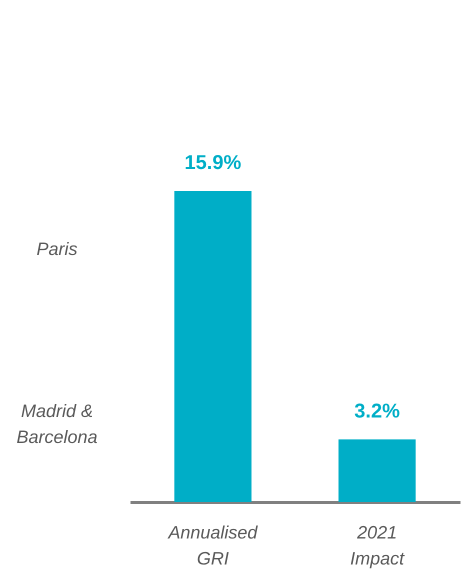 This screenshot has height=576, width=462. I want to click on x-tick-label: 2021 Impact, so click(378, 545).